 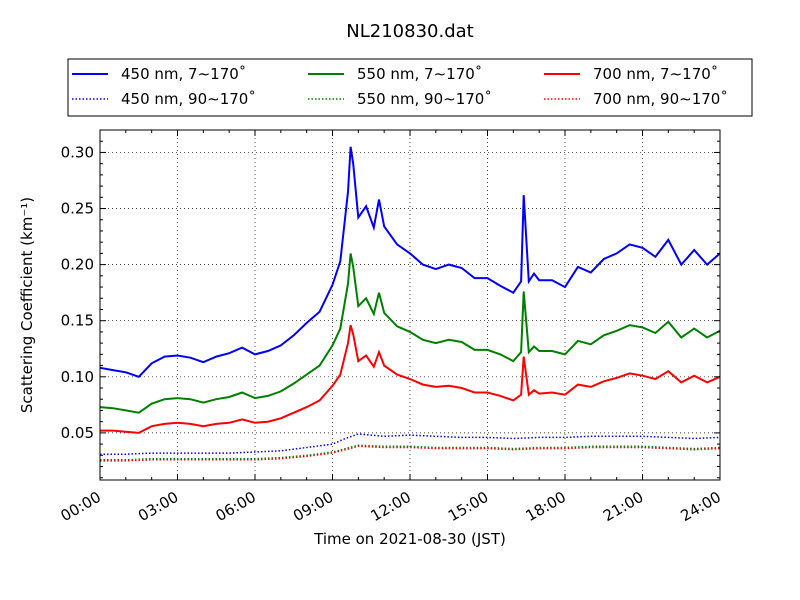 I want to click on legend-label-0: 450 nm, 7∼170˚, so click(x=183, y=74).